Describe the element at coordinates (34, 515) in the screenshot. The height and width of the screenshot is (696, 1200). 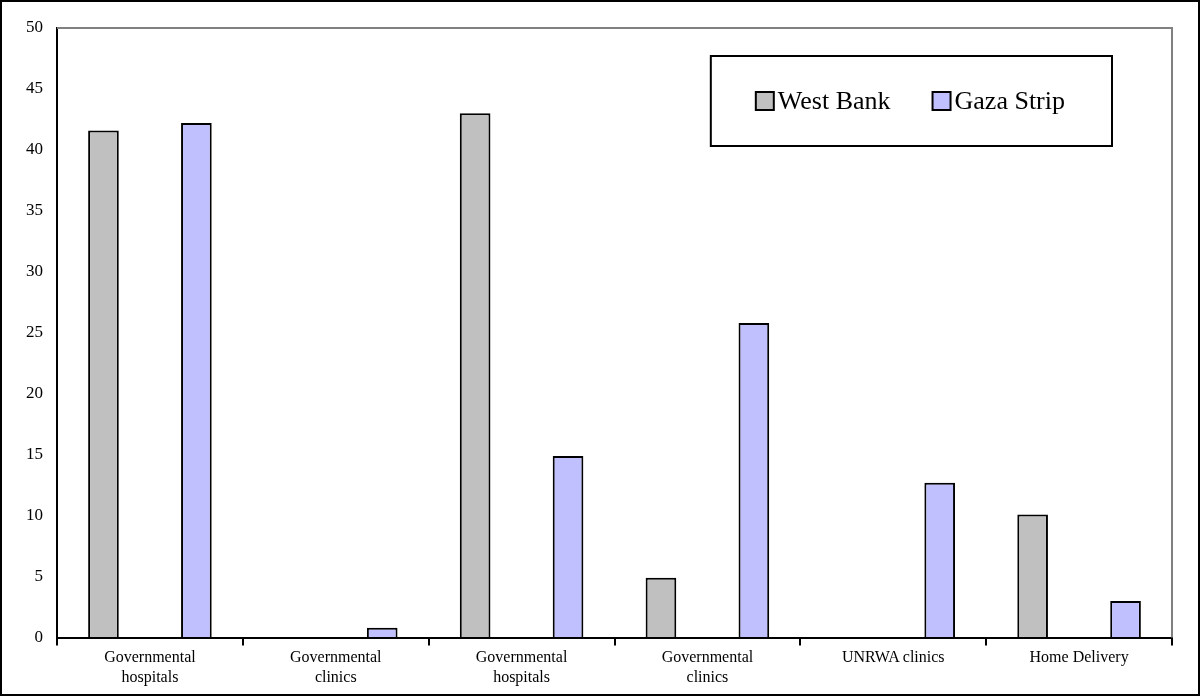
I see `y-tick-label: 10` at that location.